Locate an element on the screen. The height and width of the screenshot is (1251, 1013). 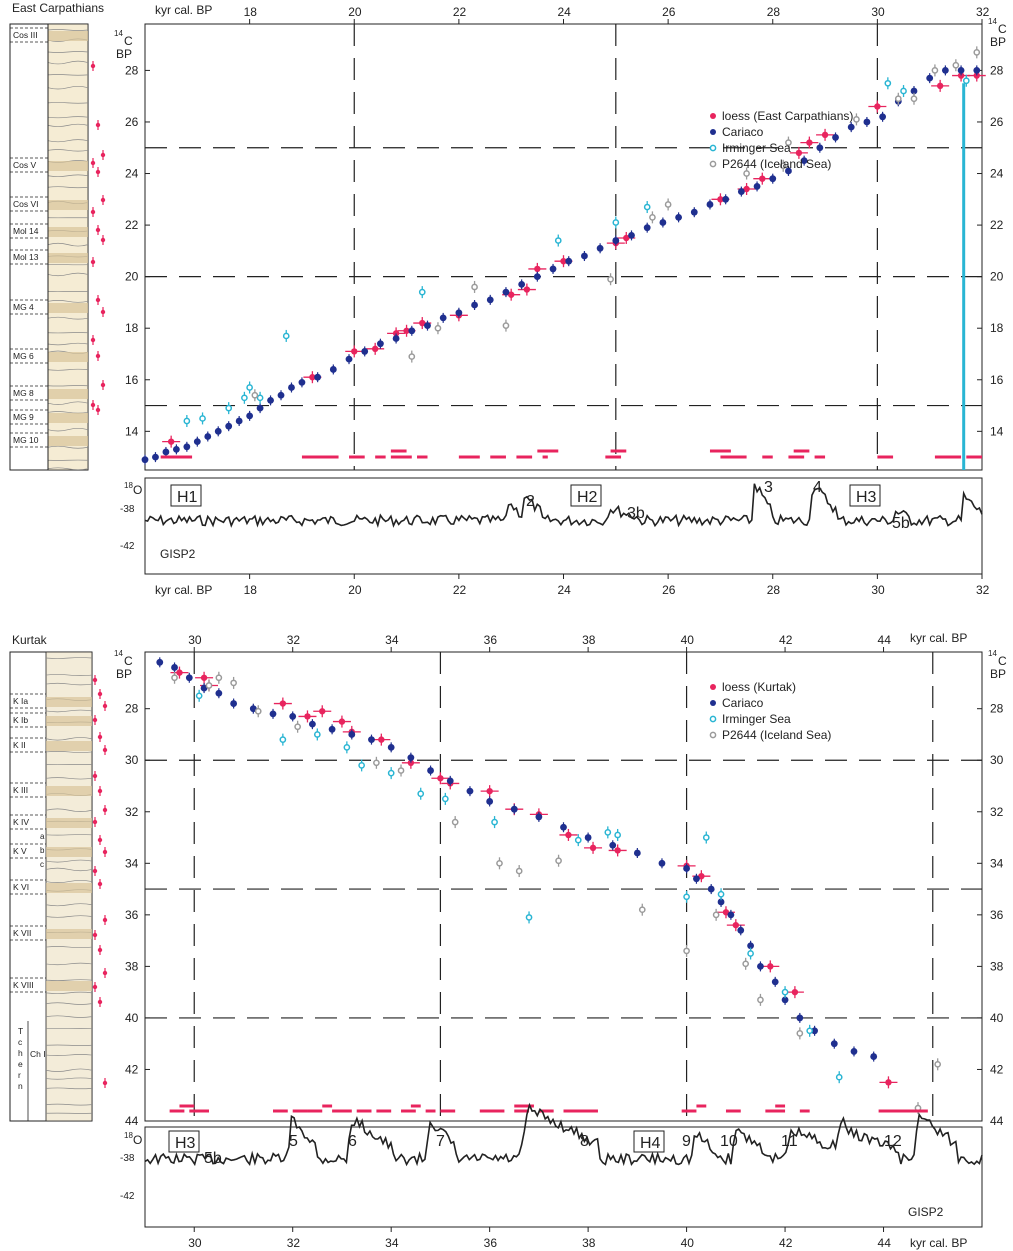
y-tick-label-right: 40 is located at coordinates (997, 1018).